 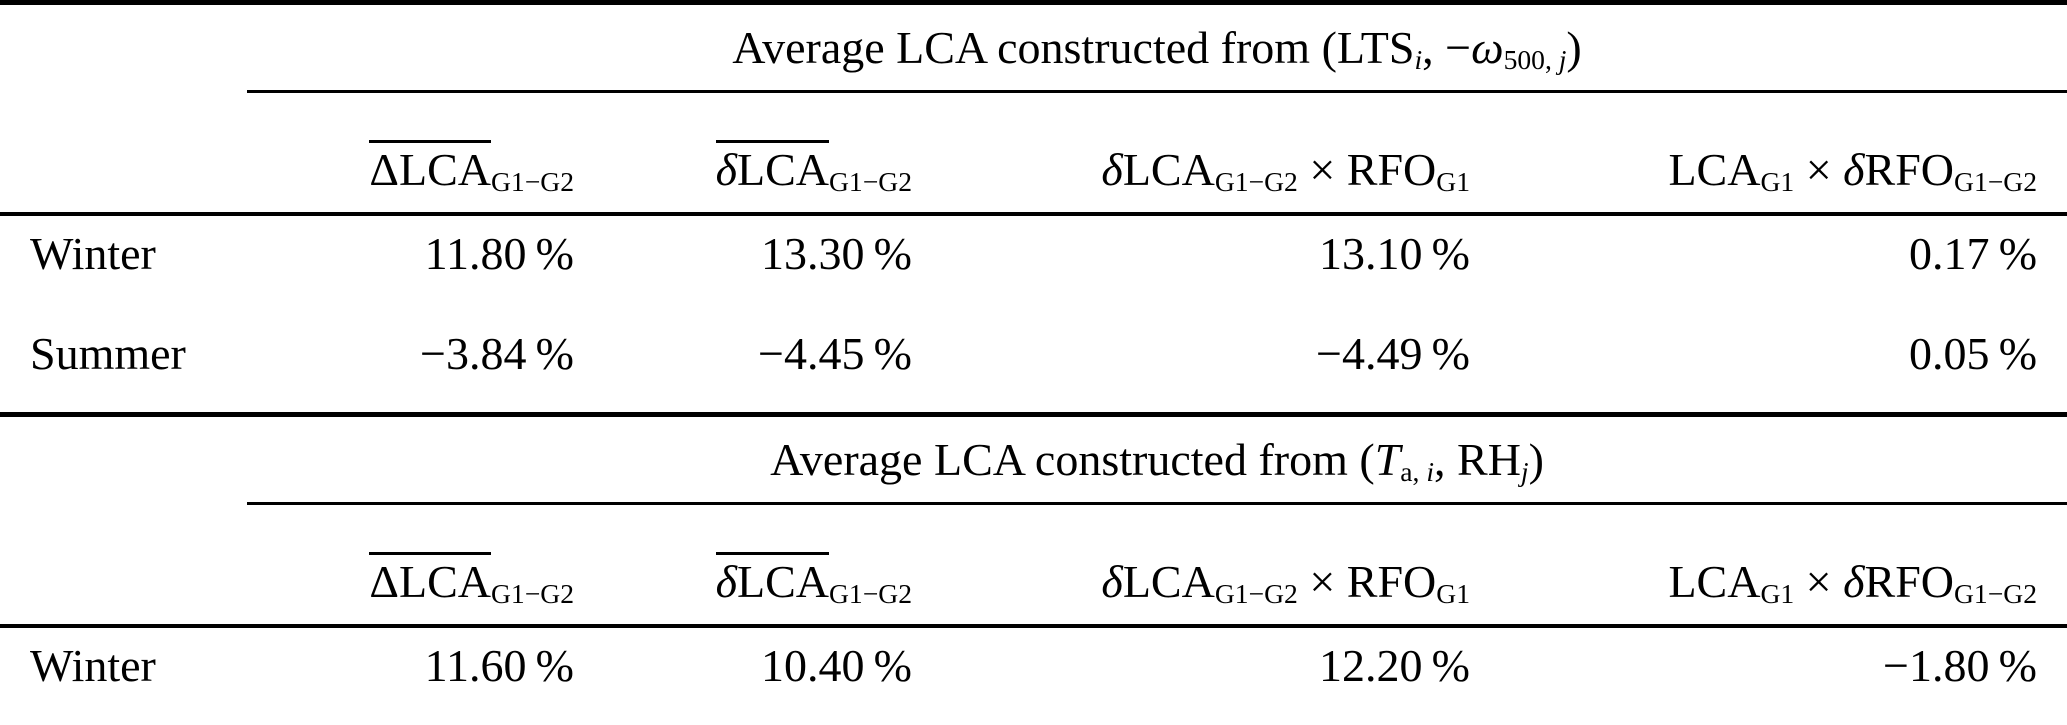 I want to click on value-cell: −4.68 %, so click(x=743, y=710).